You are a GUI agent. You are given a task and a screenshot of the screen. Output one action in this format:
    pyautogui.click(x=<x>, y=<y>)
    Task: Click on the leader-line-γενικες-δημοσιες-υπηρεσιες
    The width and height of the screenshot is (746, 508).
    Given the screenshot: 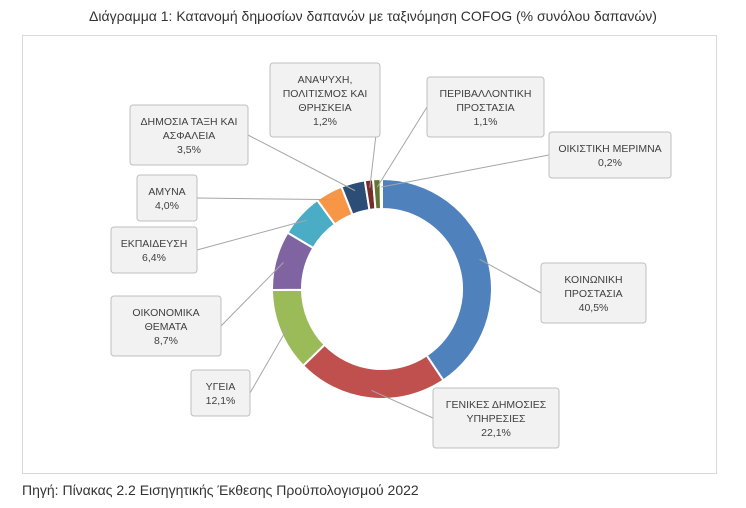 What is the action you would take?
    pyautogui.click(x=402, y=404)
    